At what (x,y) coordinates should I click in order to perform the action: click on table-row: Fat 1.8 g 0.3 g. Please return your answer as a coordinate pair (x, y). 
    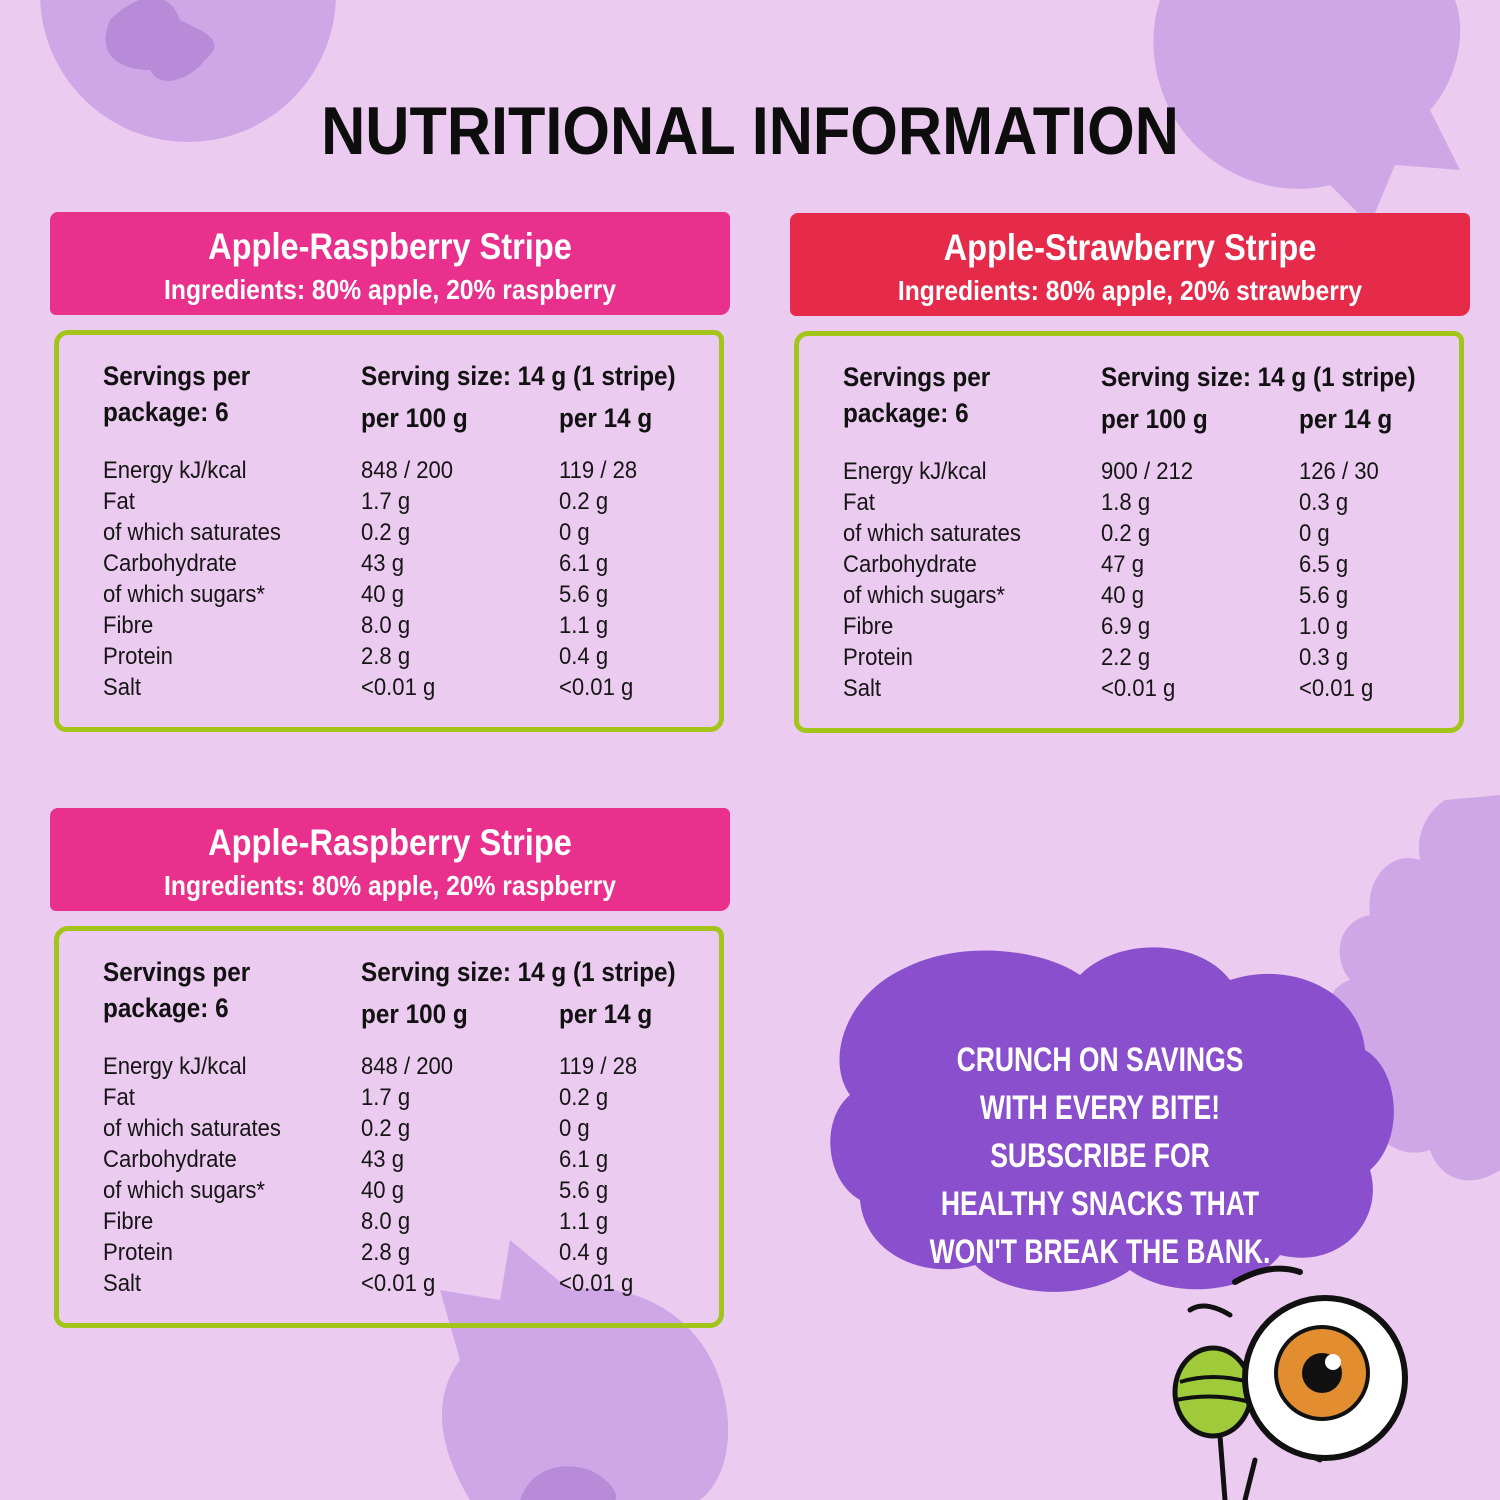
    Looking at the image, I should click on (1148, 504).